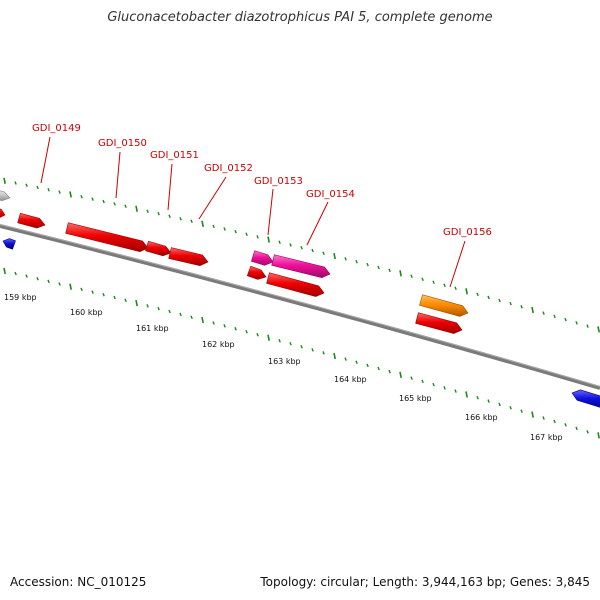 This screenshot has width=600, height=600. Describe the element at coordinates (467, 232) in the screenshot. I see `gene-label-GDI_0156: GDI_0156` at that location.